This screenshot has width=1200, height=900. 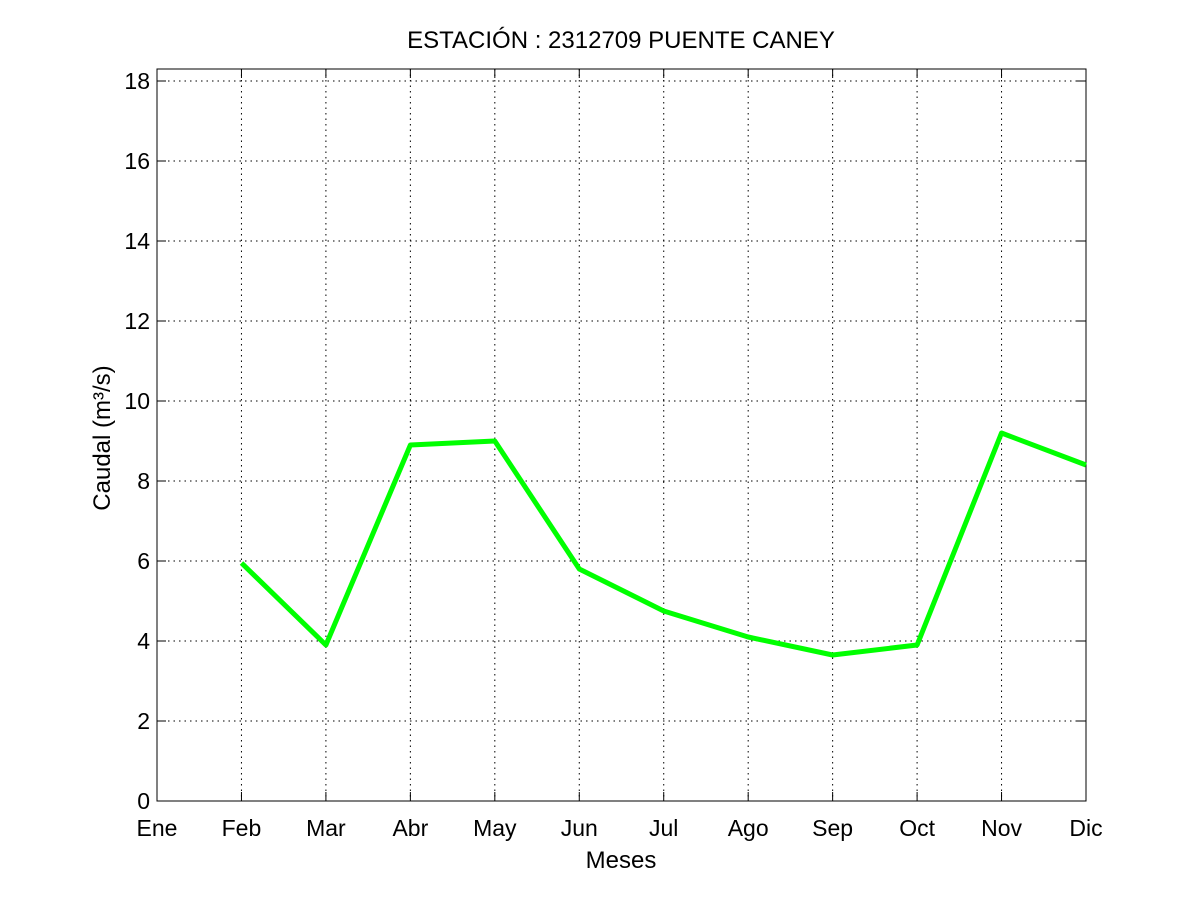 What do you see at coordinates (137, 321) in the screenshot?
I see `y-tick-label: 12` at bounding box center [137, 321].